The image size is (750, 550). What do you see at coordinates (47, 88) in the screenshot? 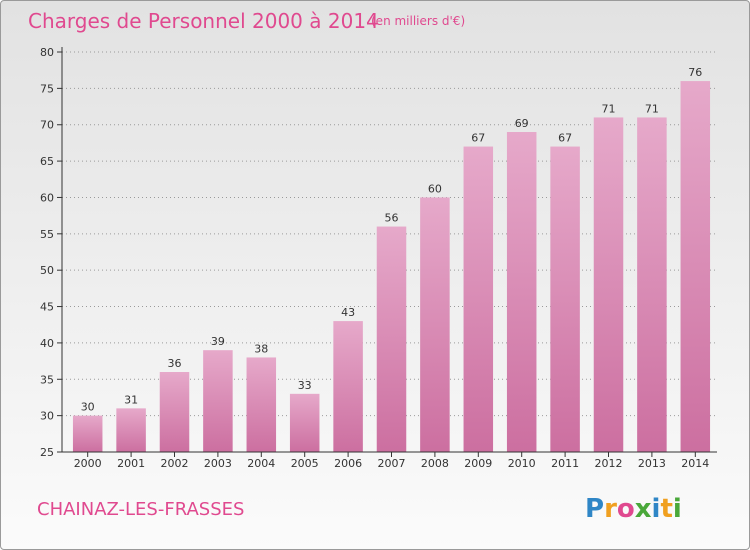
I see `y-tick-label: 75` at bounding box center [47, 88].